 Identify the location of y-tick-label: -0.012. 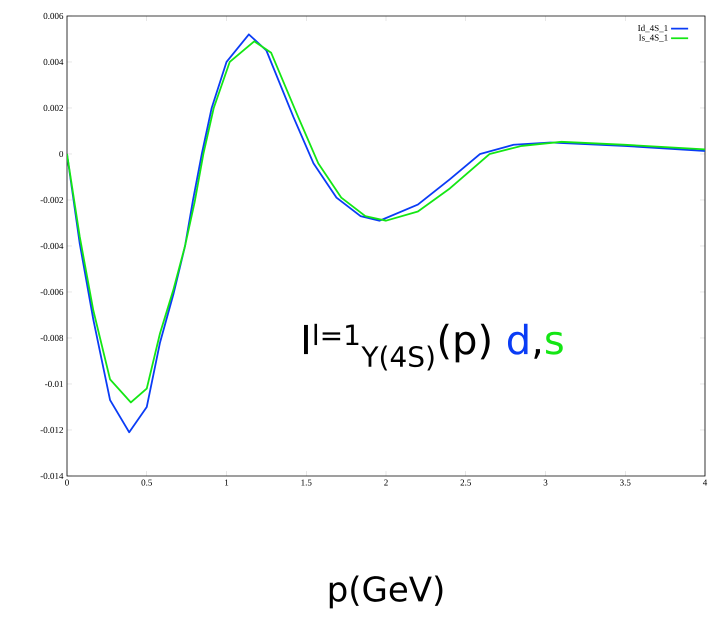
(51, 430).